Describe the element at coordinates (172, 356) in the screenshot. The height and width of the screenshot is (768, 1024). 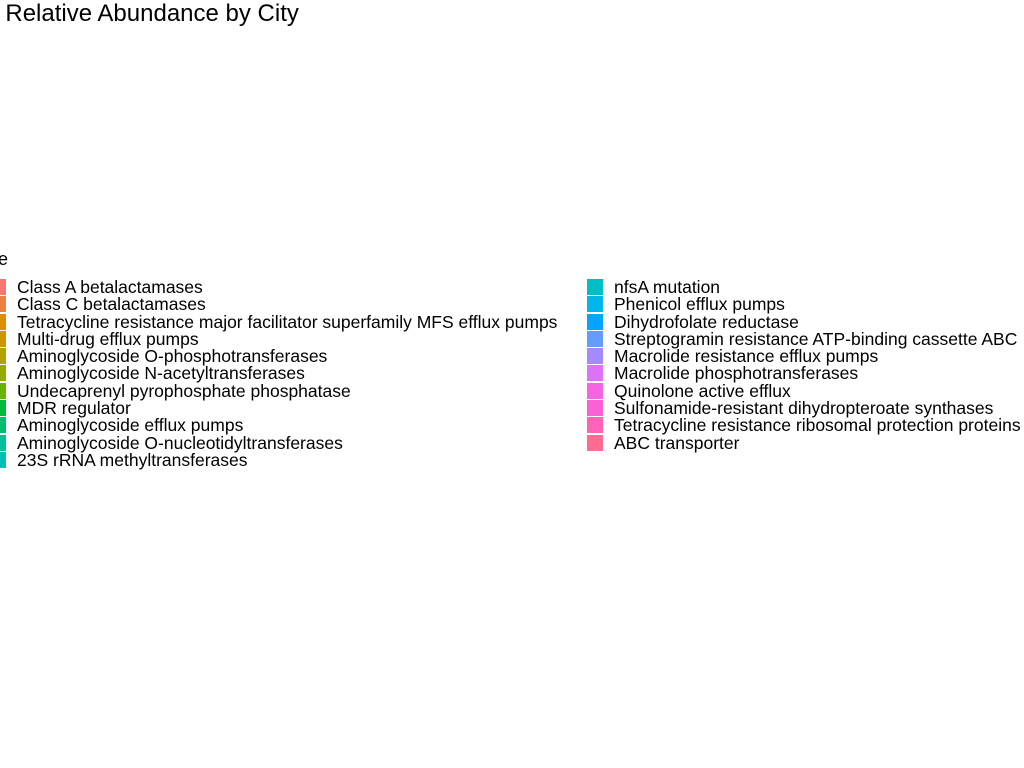
I see `legend-entry-label: Aminoglycoside O-phosphotransferases` at that location.